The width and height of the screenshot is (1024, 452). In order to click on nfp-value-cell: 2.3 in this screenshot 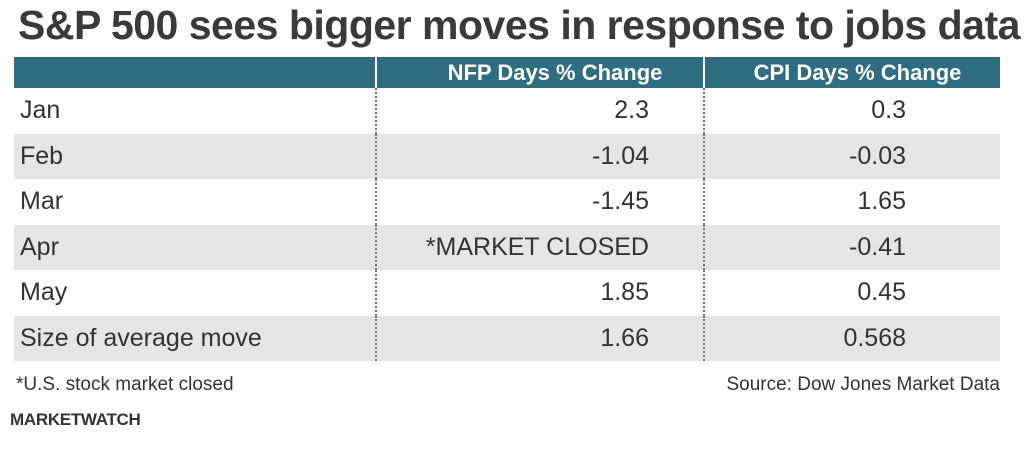, I will do `click(539, 111)`.